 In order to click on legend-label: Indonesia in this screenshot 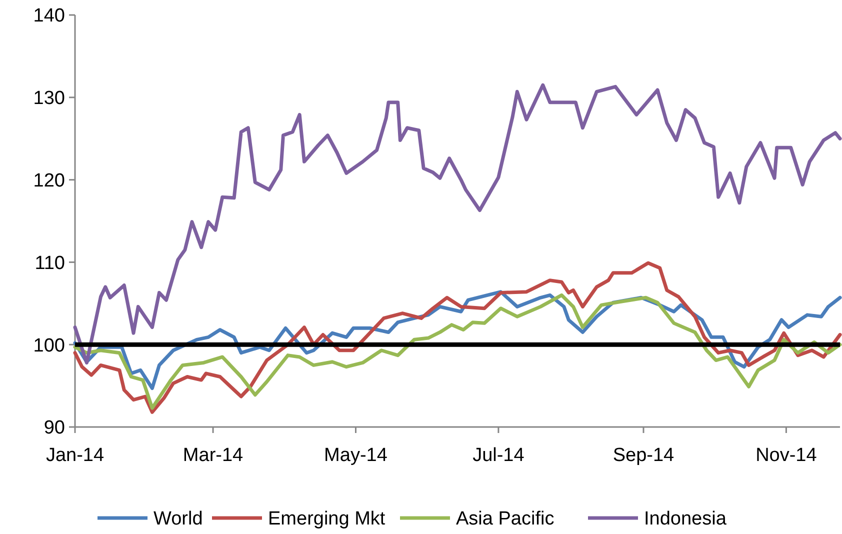, I will do `click(685, 519)`.